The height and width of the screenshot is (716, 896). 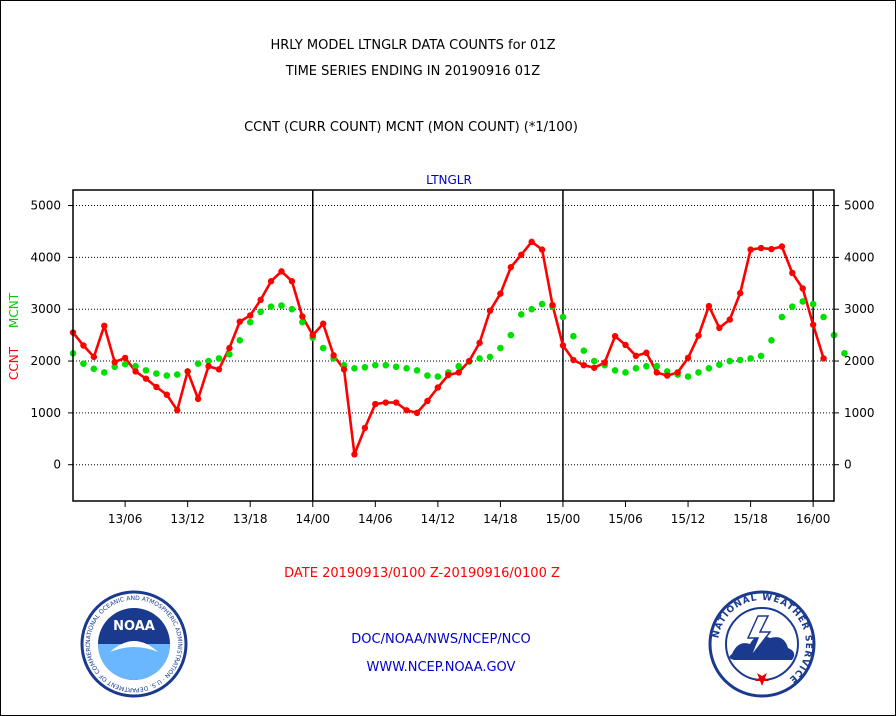 What do you see at coordinates (45, 361) in the screenshot?
I see `y-tick-label-left: 2000` at bounding box center [45, 361].